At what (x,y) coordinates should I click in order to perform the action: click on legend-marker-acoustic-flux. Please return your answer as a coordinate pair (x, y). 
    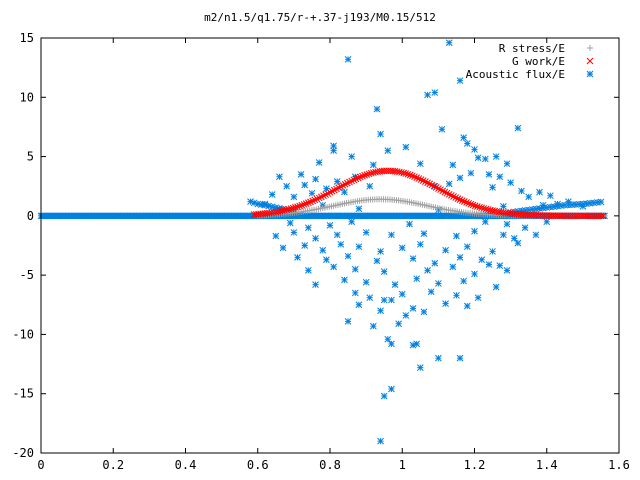
    Looking at the image, I should click on (590, 74).